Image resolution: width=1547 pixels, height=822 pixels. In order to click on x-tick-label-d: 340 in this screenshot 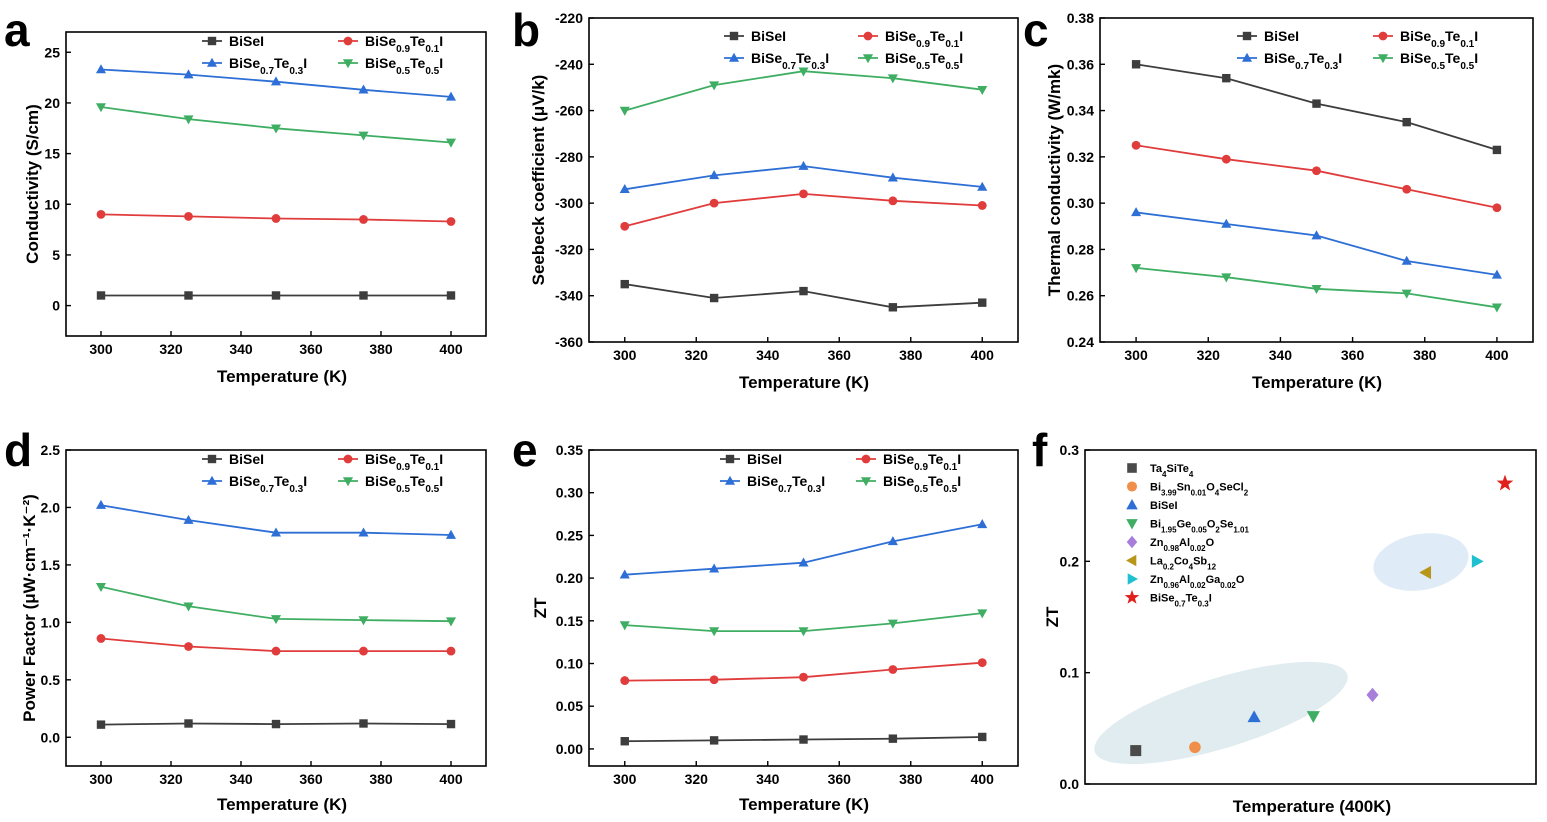, I will do `click(241, 779)`.